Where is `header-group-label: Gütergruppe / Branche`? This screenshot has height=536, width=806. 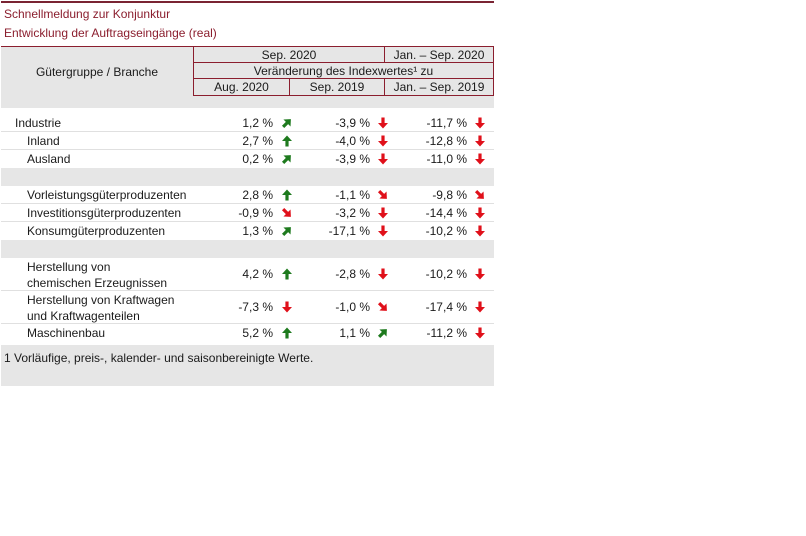
header-group-label: Gütergruppe / Branche is located at coordinates (97, 71).